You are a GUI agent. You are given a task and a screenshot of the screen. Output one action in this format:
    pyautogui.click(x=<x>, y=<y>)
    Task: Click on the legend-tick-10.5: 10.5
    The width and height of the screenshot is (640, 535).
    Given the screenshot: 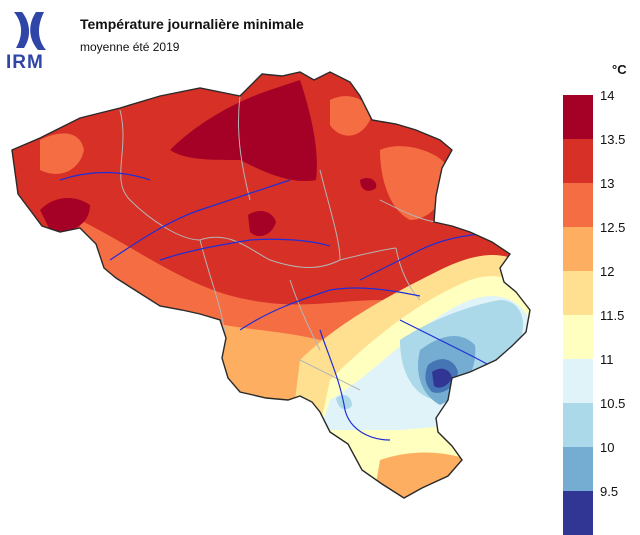 What is the action you would take?
    pyautogui.click(x=613, y=403)
    